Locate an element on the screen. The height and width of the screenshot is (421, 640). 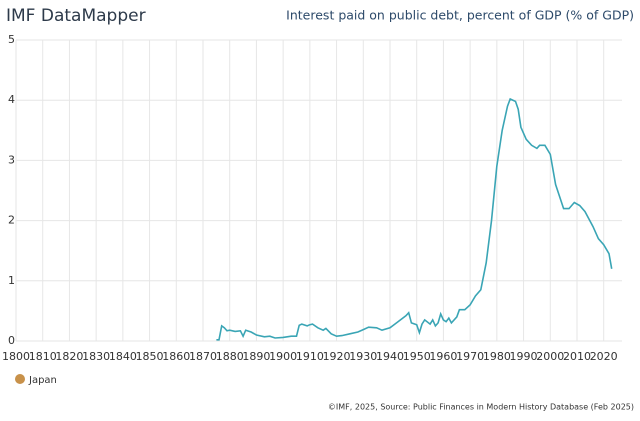
x-tick-label: 2020 is located at coordinates (604, 356).